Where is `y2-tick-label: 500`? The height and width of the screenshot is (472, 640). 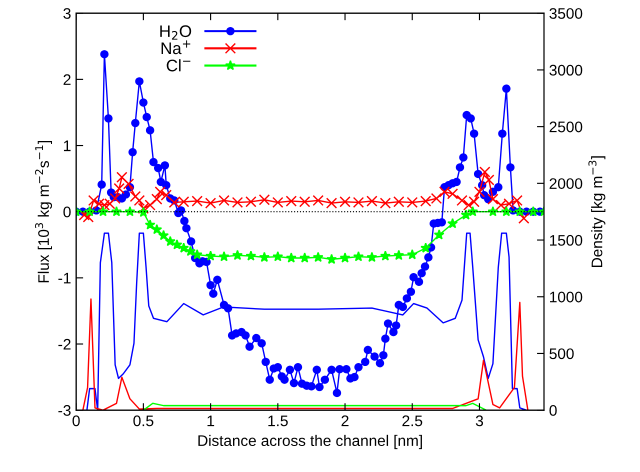 y2-tick-label: 500 is located at coordinates (561, 354).